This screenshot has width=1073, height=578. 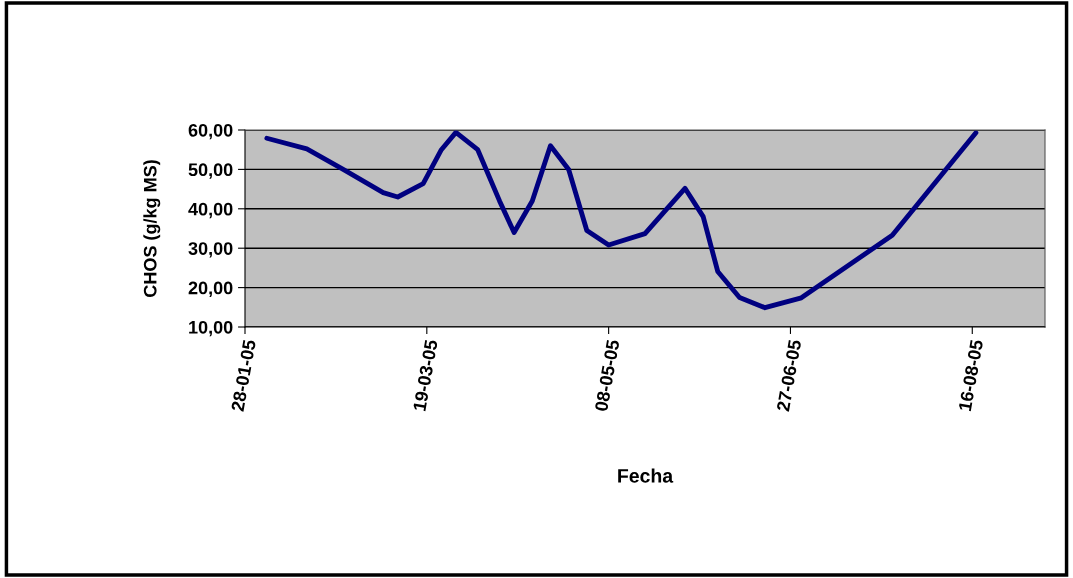 What do you see at coordinates (425, 375) in the screenshot?
I see `x-tick-label: 19-03-05` at bounding box center [425, 375].